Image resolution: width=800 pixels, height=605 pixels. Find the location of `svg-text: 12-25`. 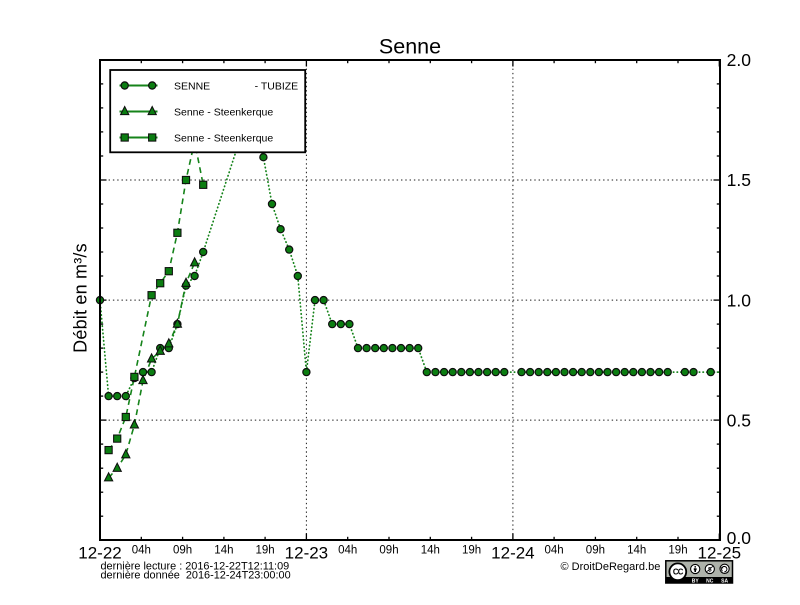

svg-text: 12-25 is located at coordinates (719, 553).